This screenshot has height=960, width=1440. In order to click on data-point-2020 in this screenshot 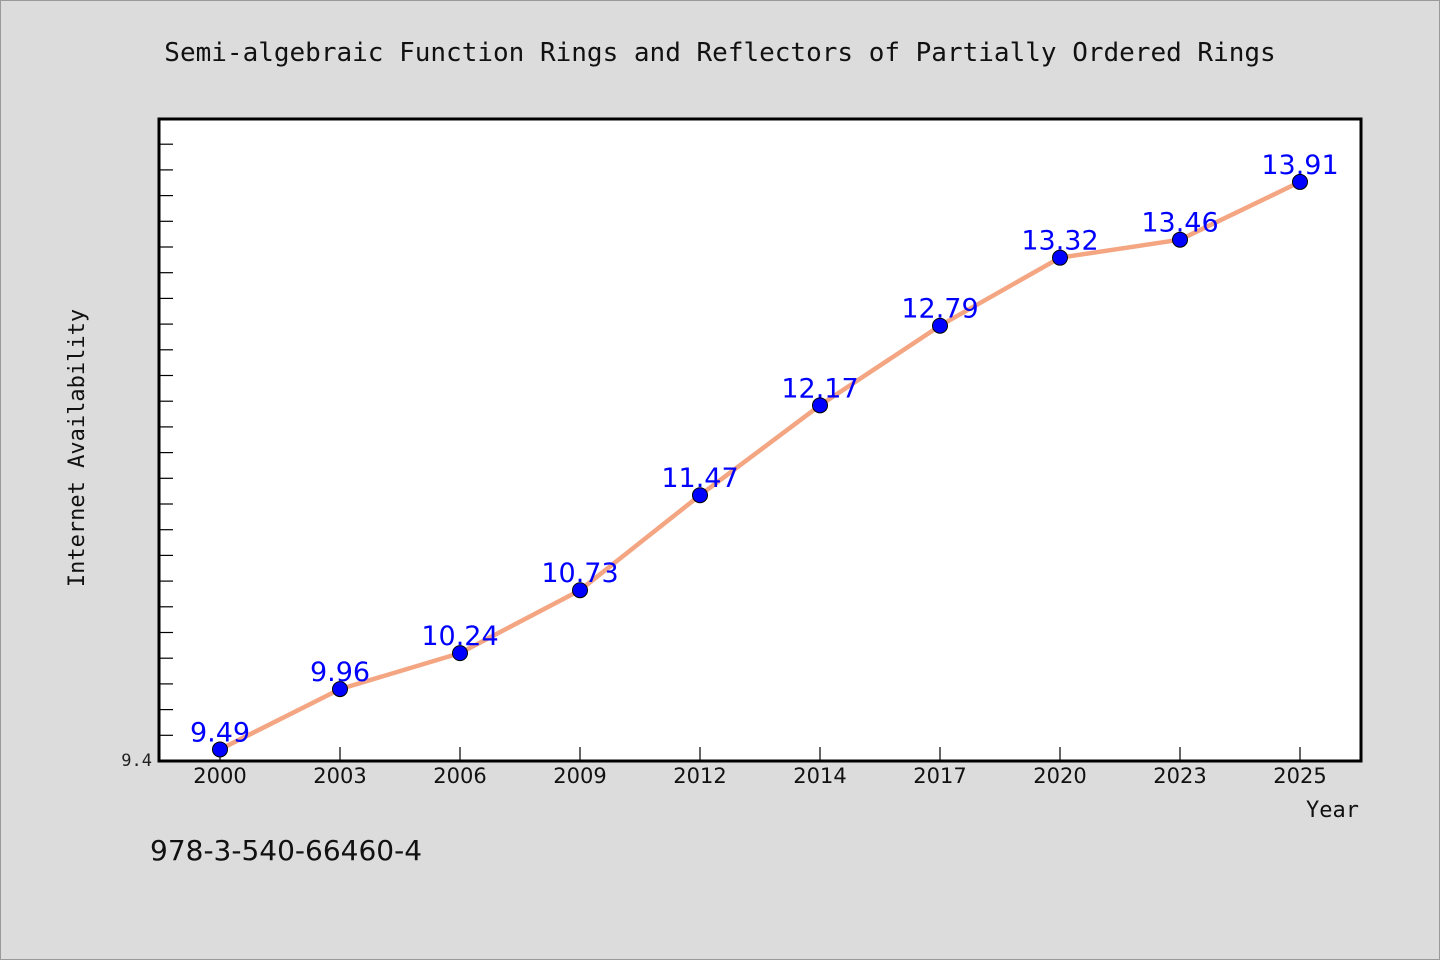, I will do `click(1060, 257)`.